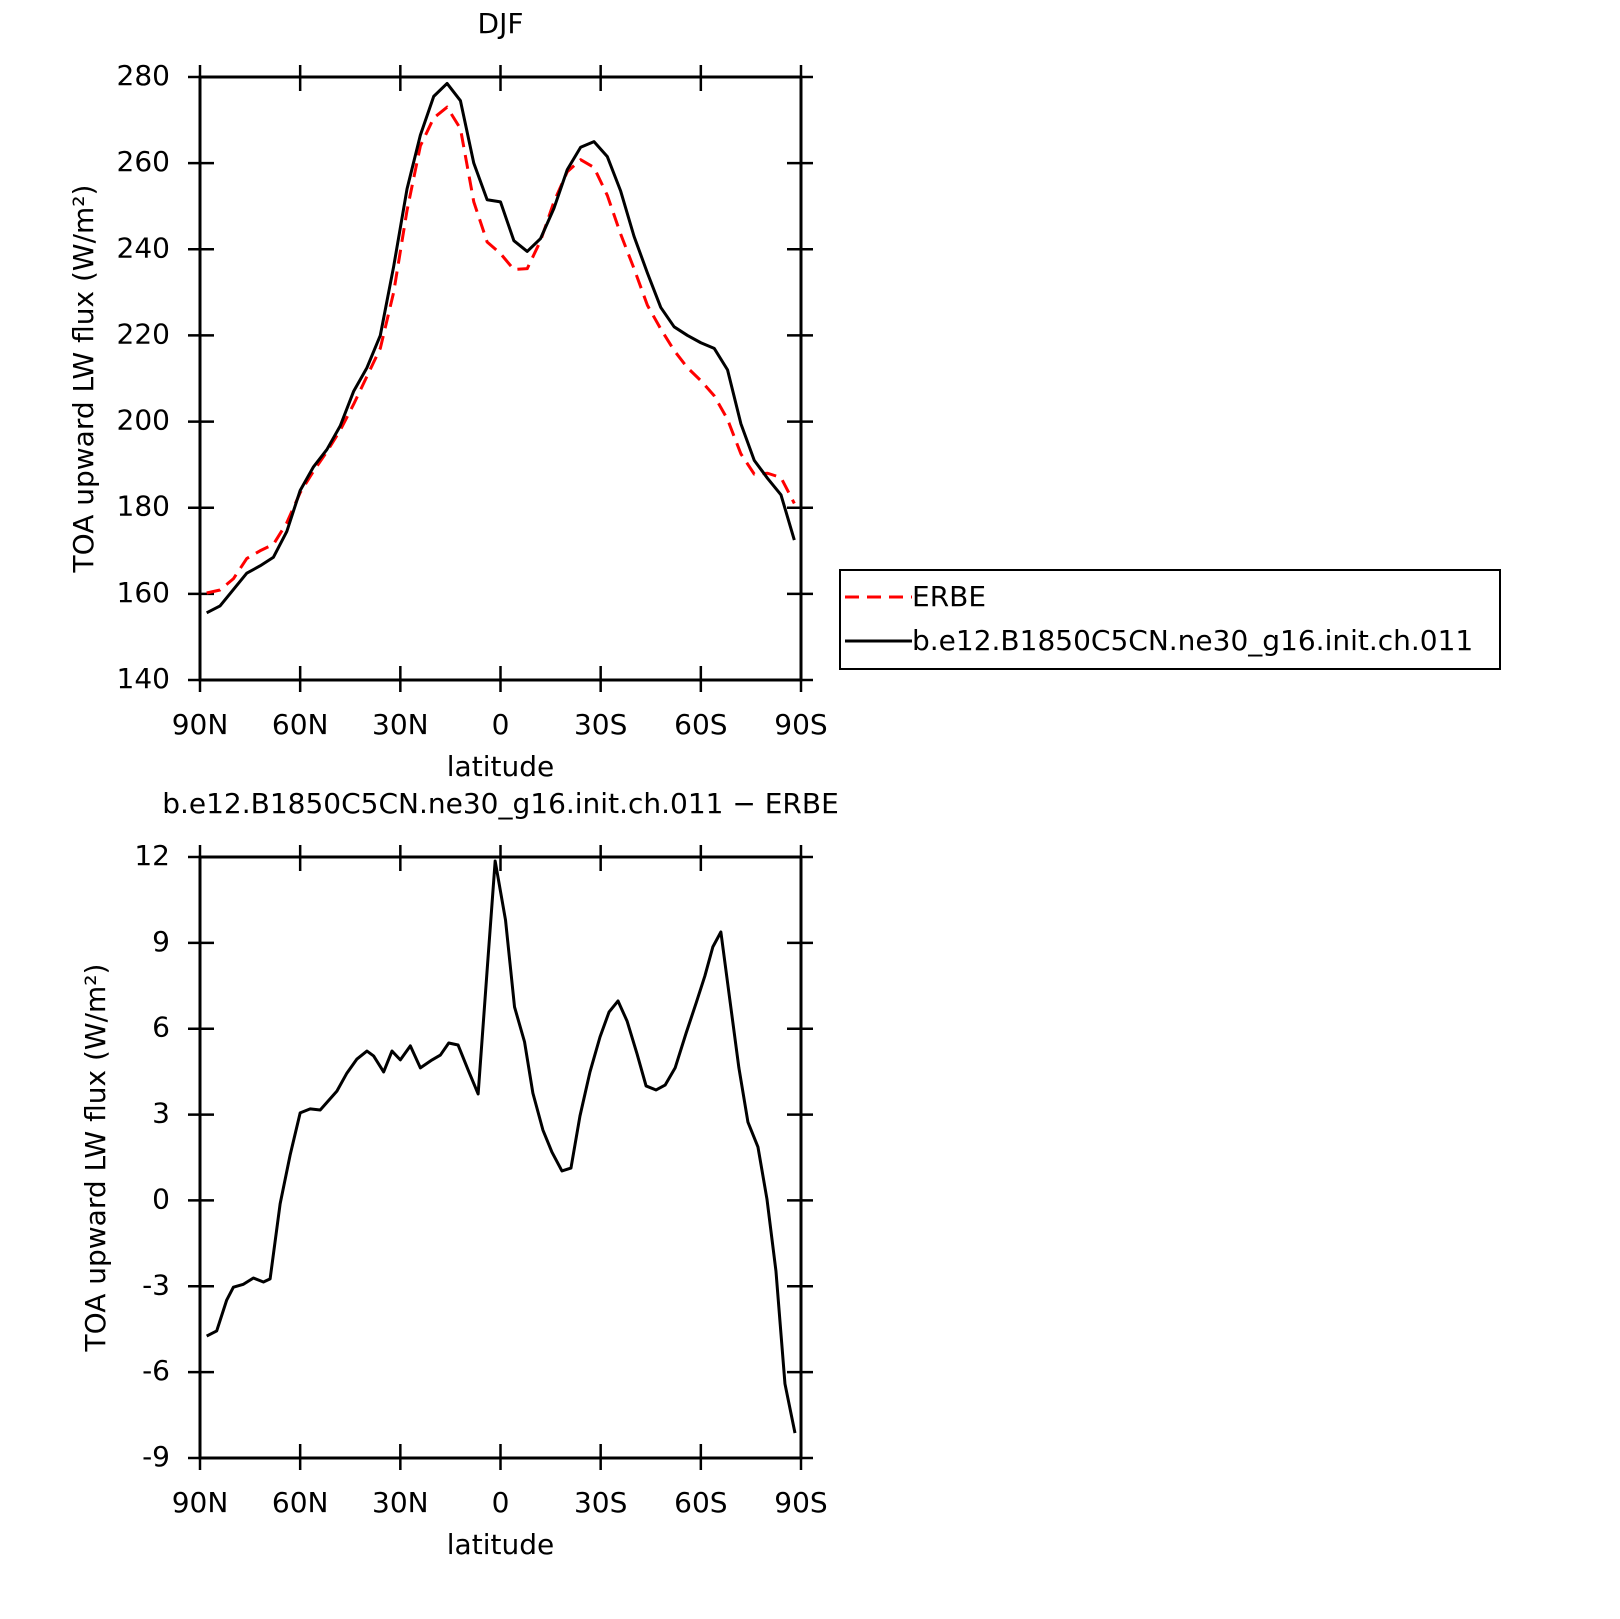 The height and width of the screenshot is (1619, 1620). Describe the element at coordinates (1192, 640) in the screenshot. I see `legend-label: b.e12.B1850C5CN.ne30_g16.init.ch.011` at that location.